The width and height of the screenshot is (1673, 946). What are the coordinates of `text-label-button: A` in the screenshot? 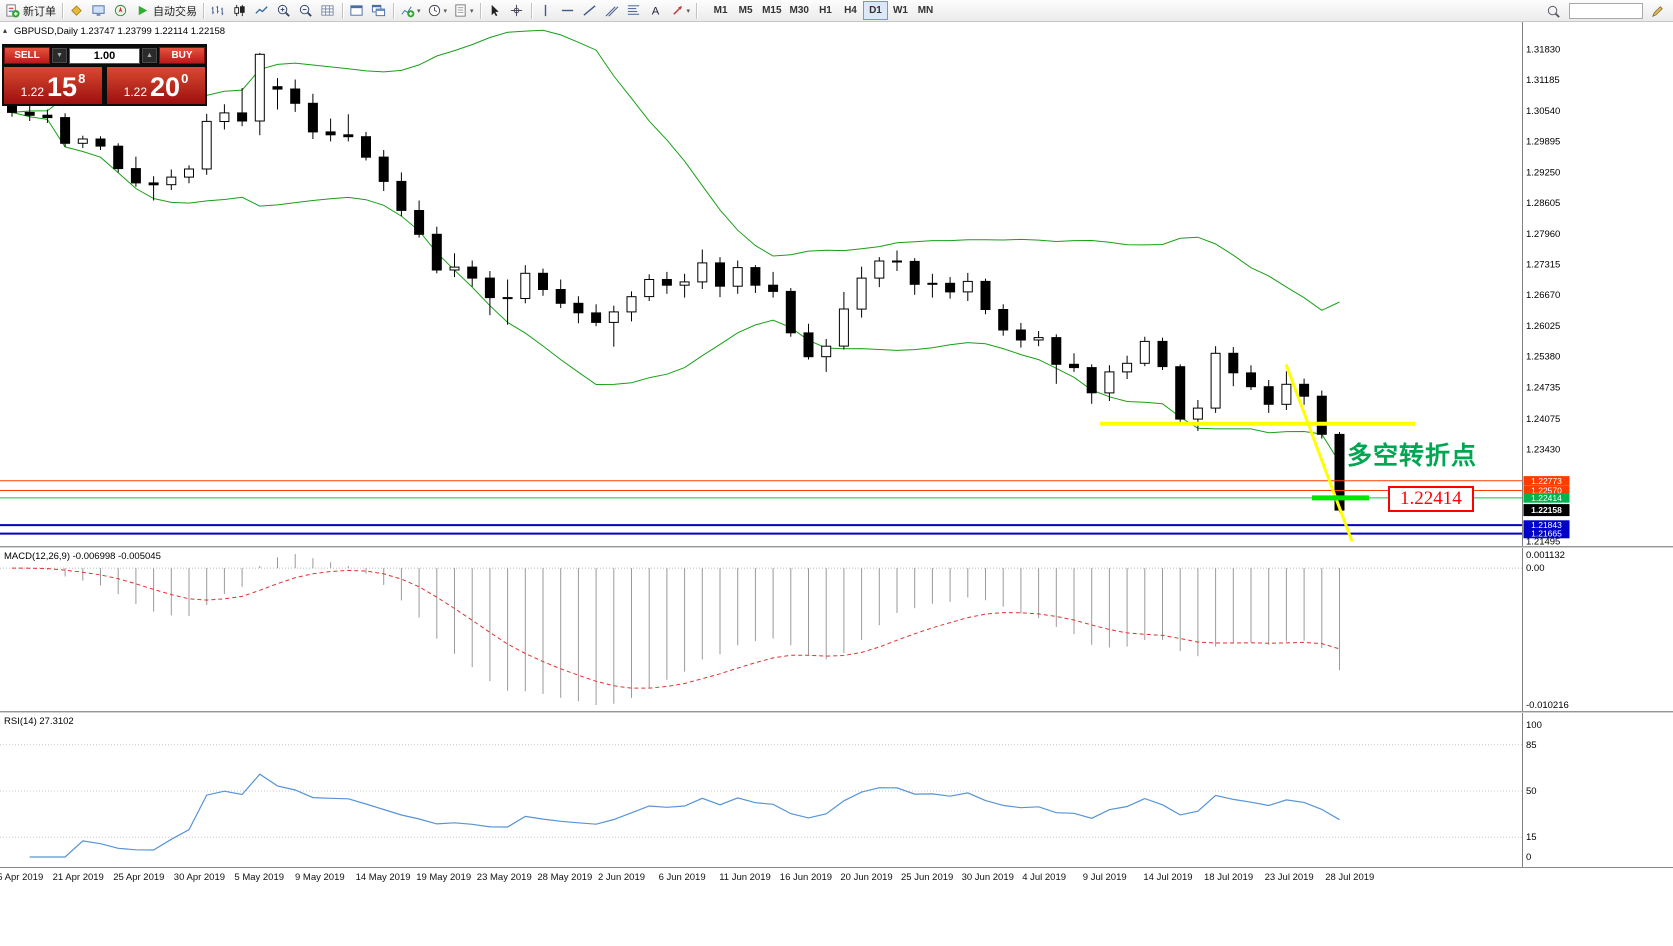 It's located at (656, 11).